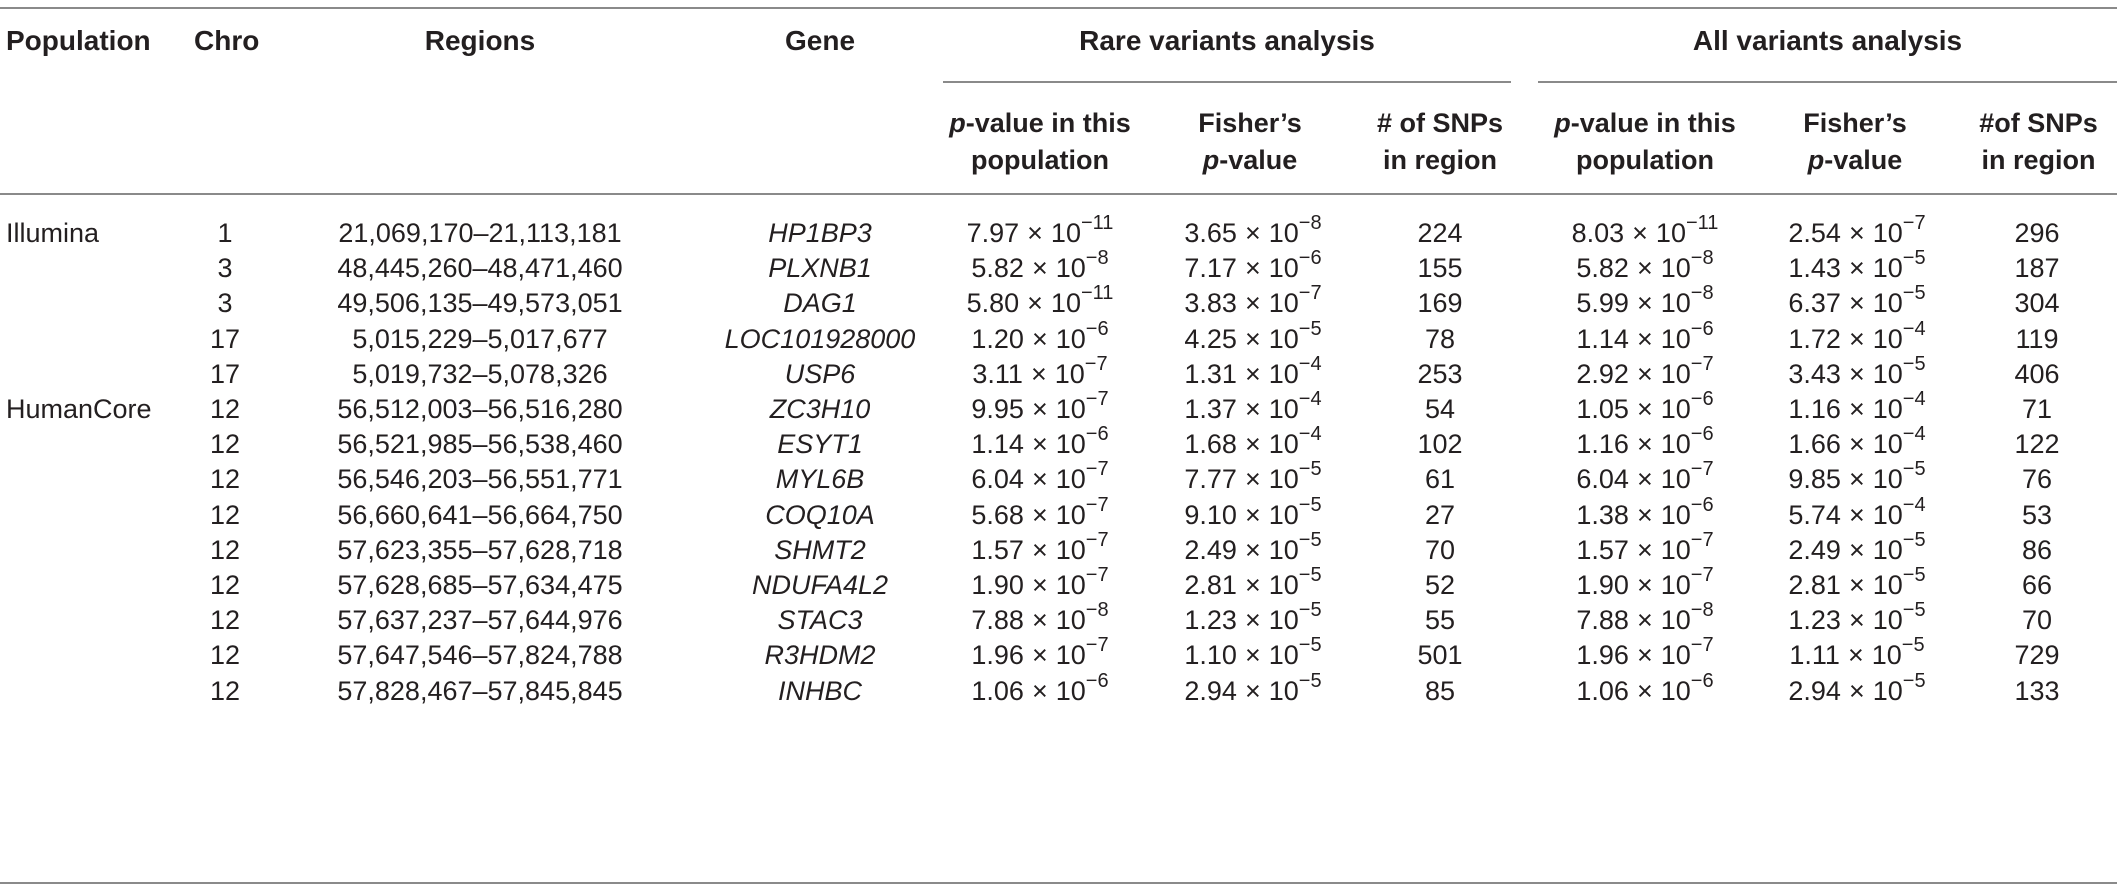 Image resolution: width=2117 pixels, height=890 pixels. Describe the element at coordinates (1857, 479) in the screenshot. I see `cell-all-fisher: 9.85 × 10−5` at that location.